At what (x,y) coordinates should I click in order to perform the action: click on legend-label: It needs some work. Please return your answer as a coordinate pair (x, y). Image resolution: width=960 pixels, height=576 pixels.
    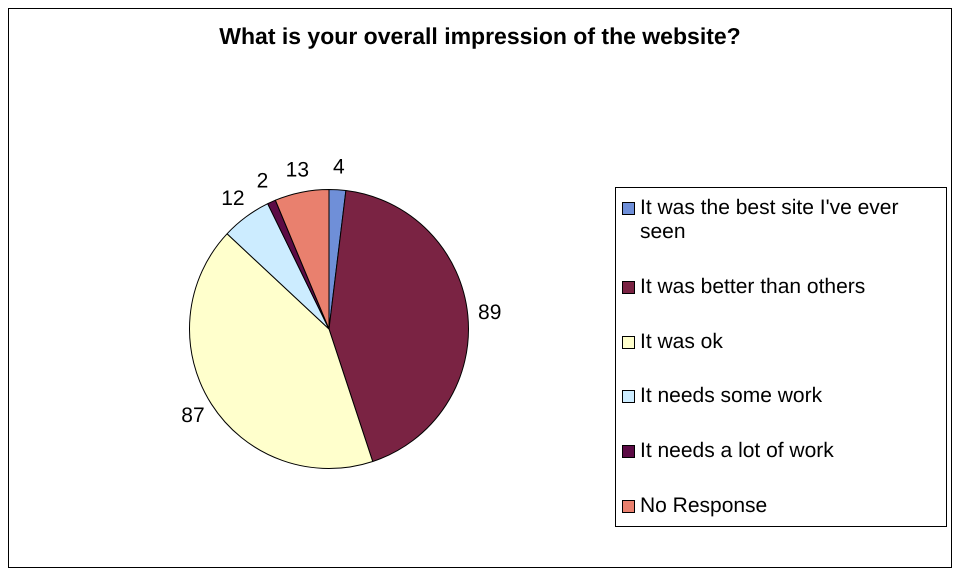
    Looking at the image, I should click on (731, 396).